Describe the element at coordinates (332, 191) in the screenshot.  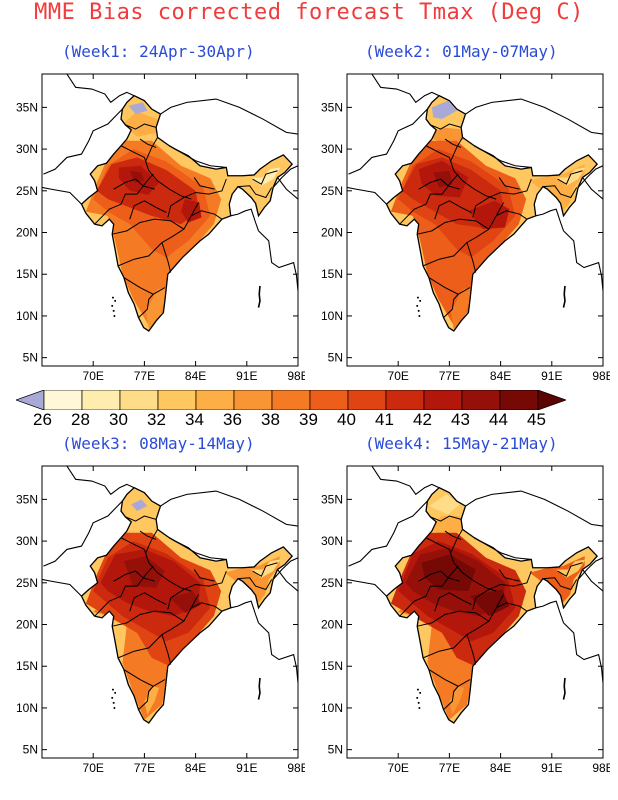
I see `lat-label: 25N` at that location.